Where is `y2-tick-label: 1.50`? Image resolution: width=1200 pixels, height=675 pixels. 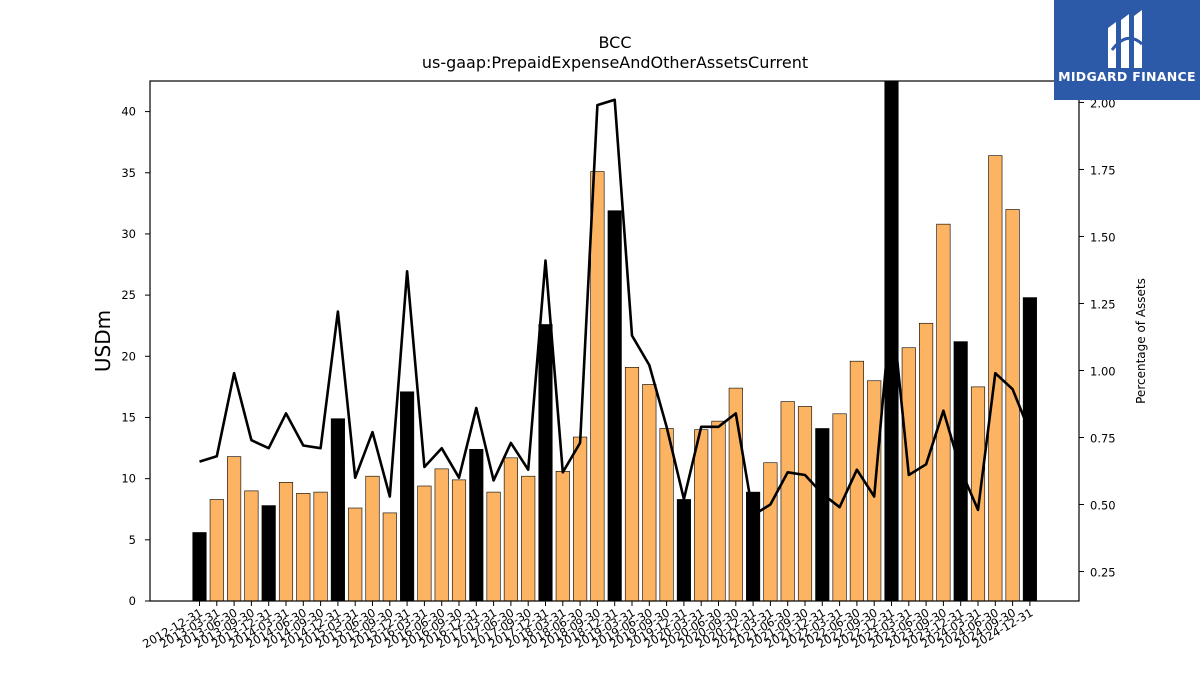 y2-tick-label: 1.50 is located at coordinates (1103, 237).